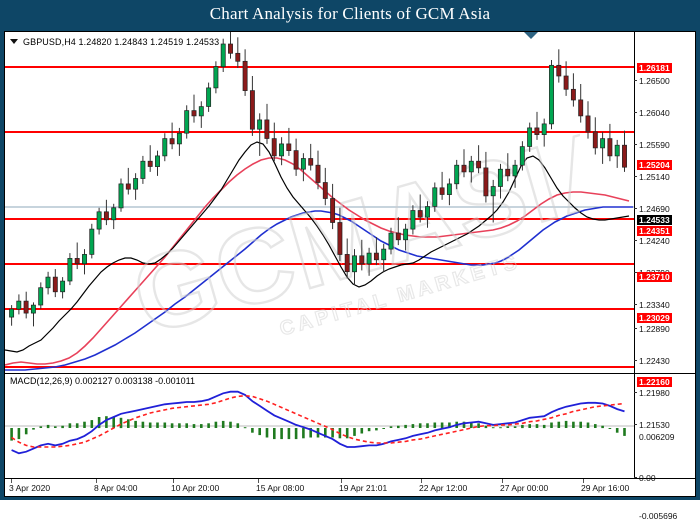 The image size is (700, 521). What do you see at coordinates (654, 220) in the screenshot?
I see `current-price-label: 1.24533` at bounding box center [654, 220].